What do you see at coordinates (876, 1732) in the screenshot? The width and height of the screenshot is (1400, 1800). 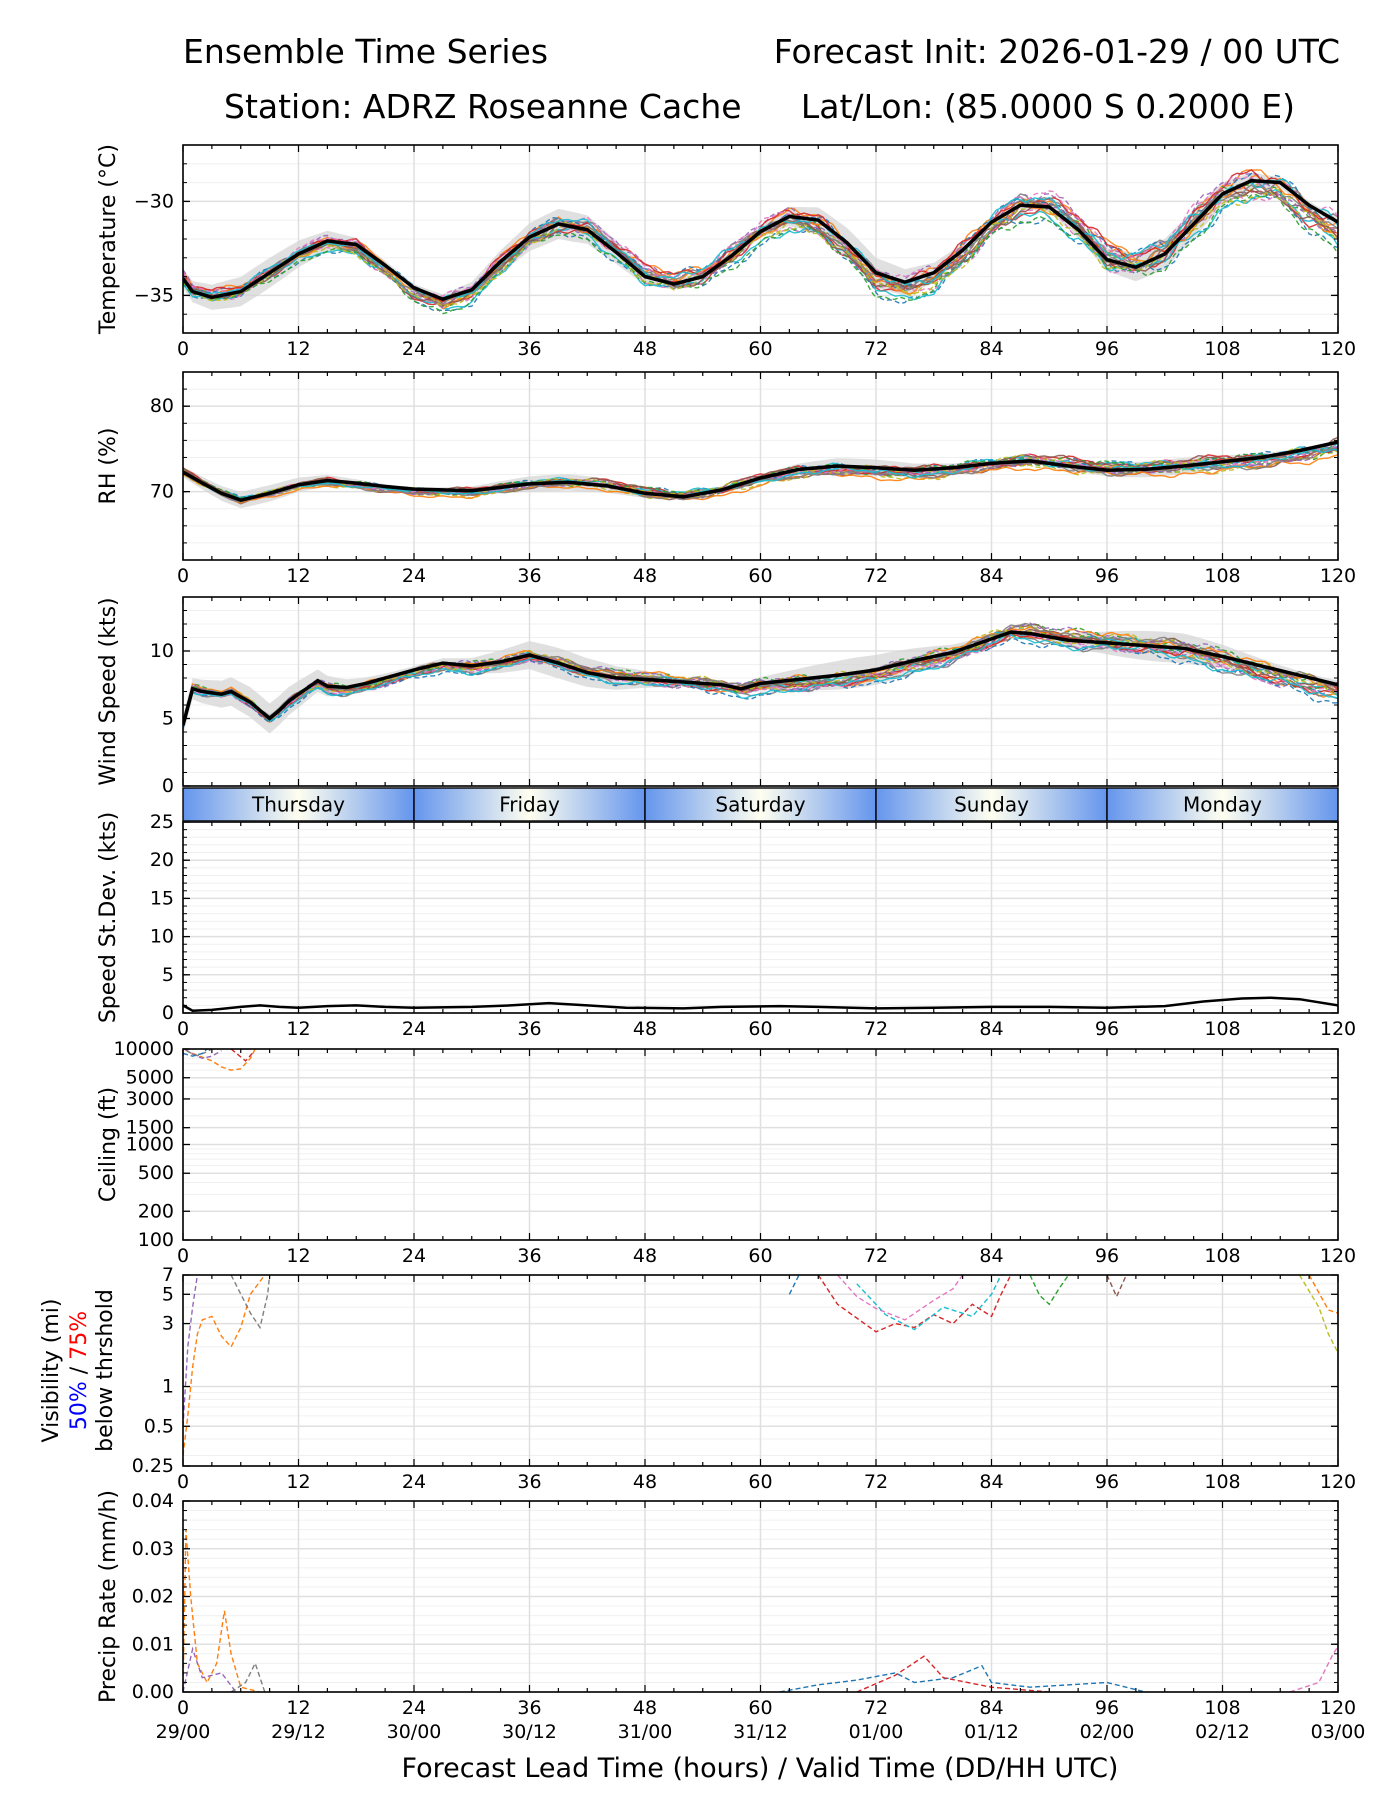 I see `valid-time-label: 01/00` at bounding box center [876, 1732].